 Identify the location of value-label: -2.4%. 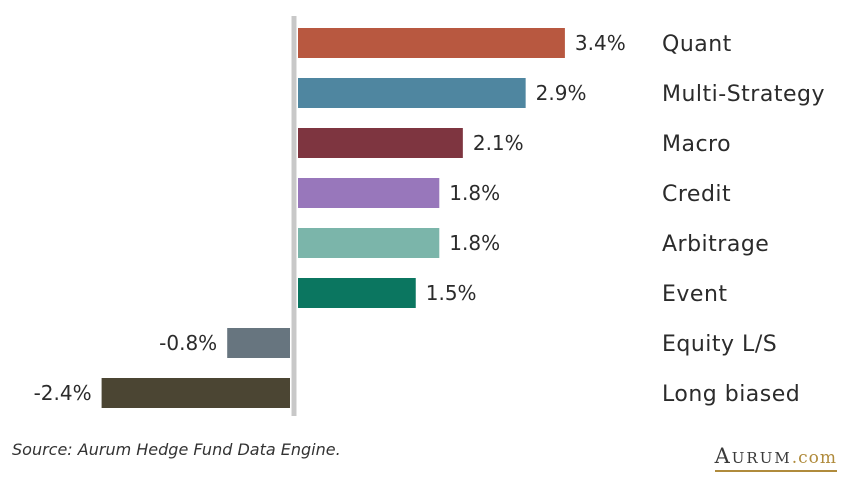
(63, 393).